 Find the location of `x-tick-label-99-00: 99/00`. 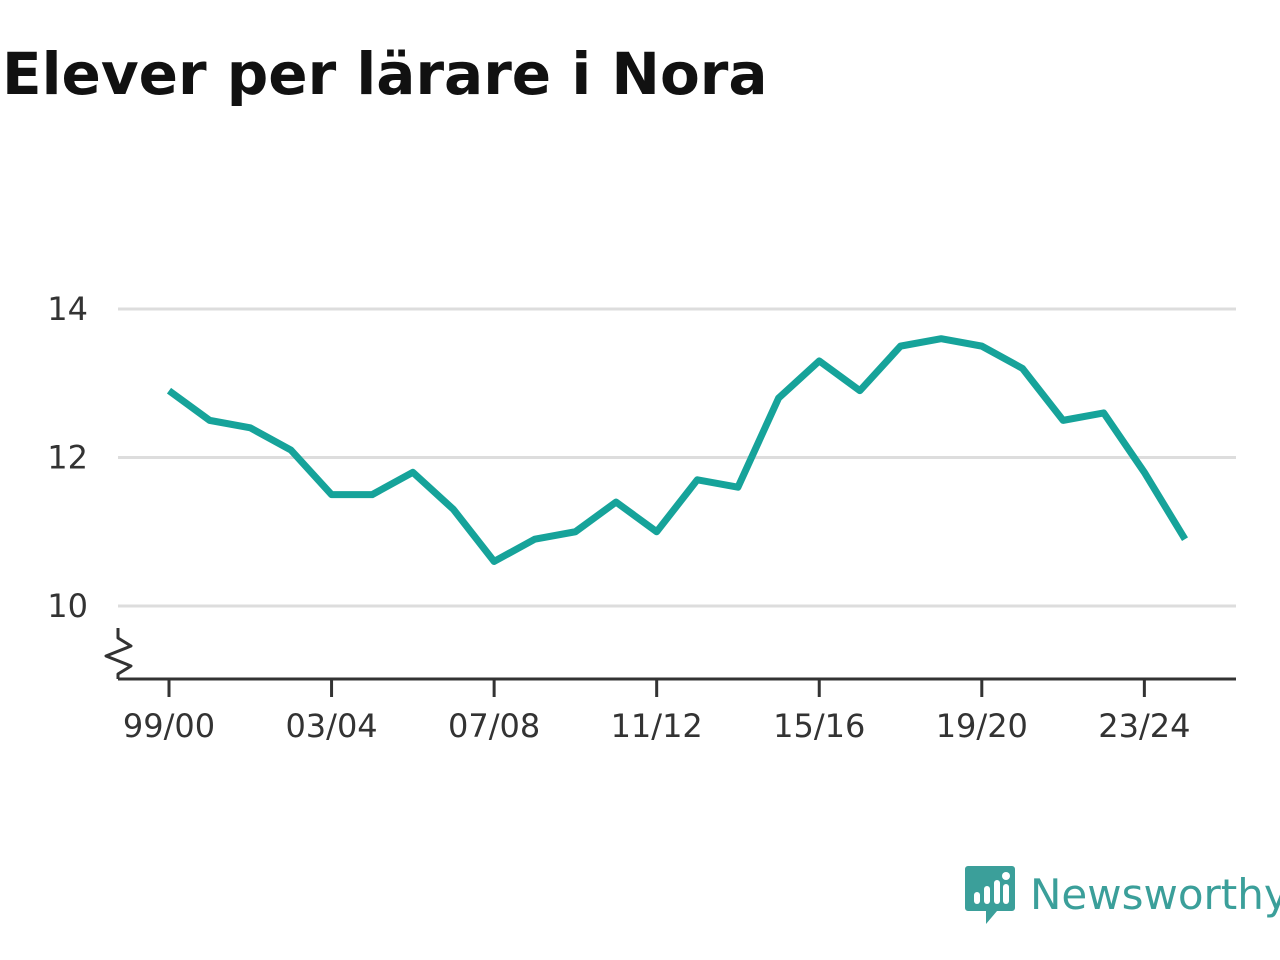

x-tick-label-99-00: 99/00 is located at coordinates (169, 726).